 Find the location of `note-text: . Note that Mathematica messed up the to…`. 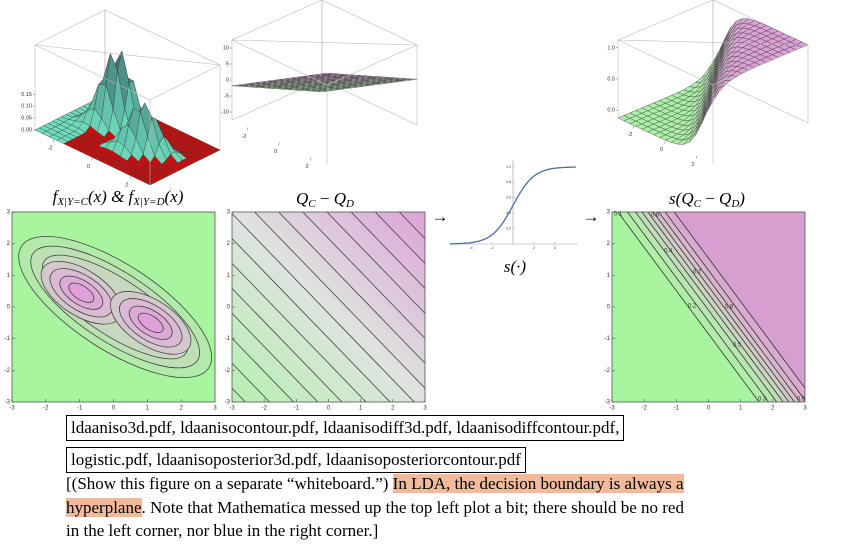

note-text: . Note that Mathematica messed up the to… is located at coordinates (412, 507).